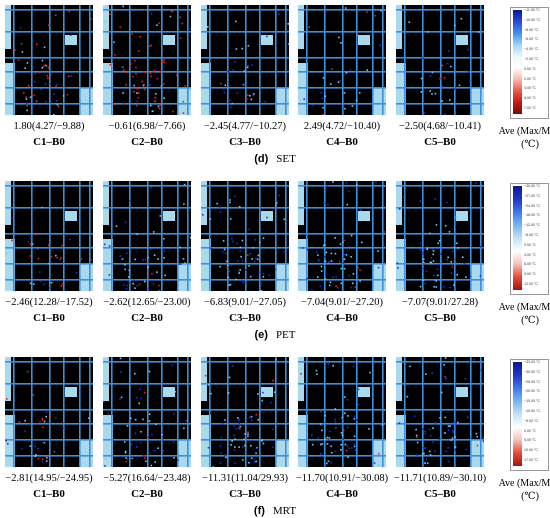 The height and width of the screenshot is (518, 550). Describe the element at coordinates (532, 19) in the screenshot. I see `legend-tick: −10.00 °C` at that location.